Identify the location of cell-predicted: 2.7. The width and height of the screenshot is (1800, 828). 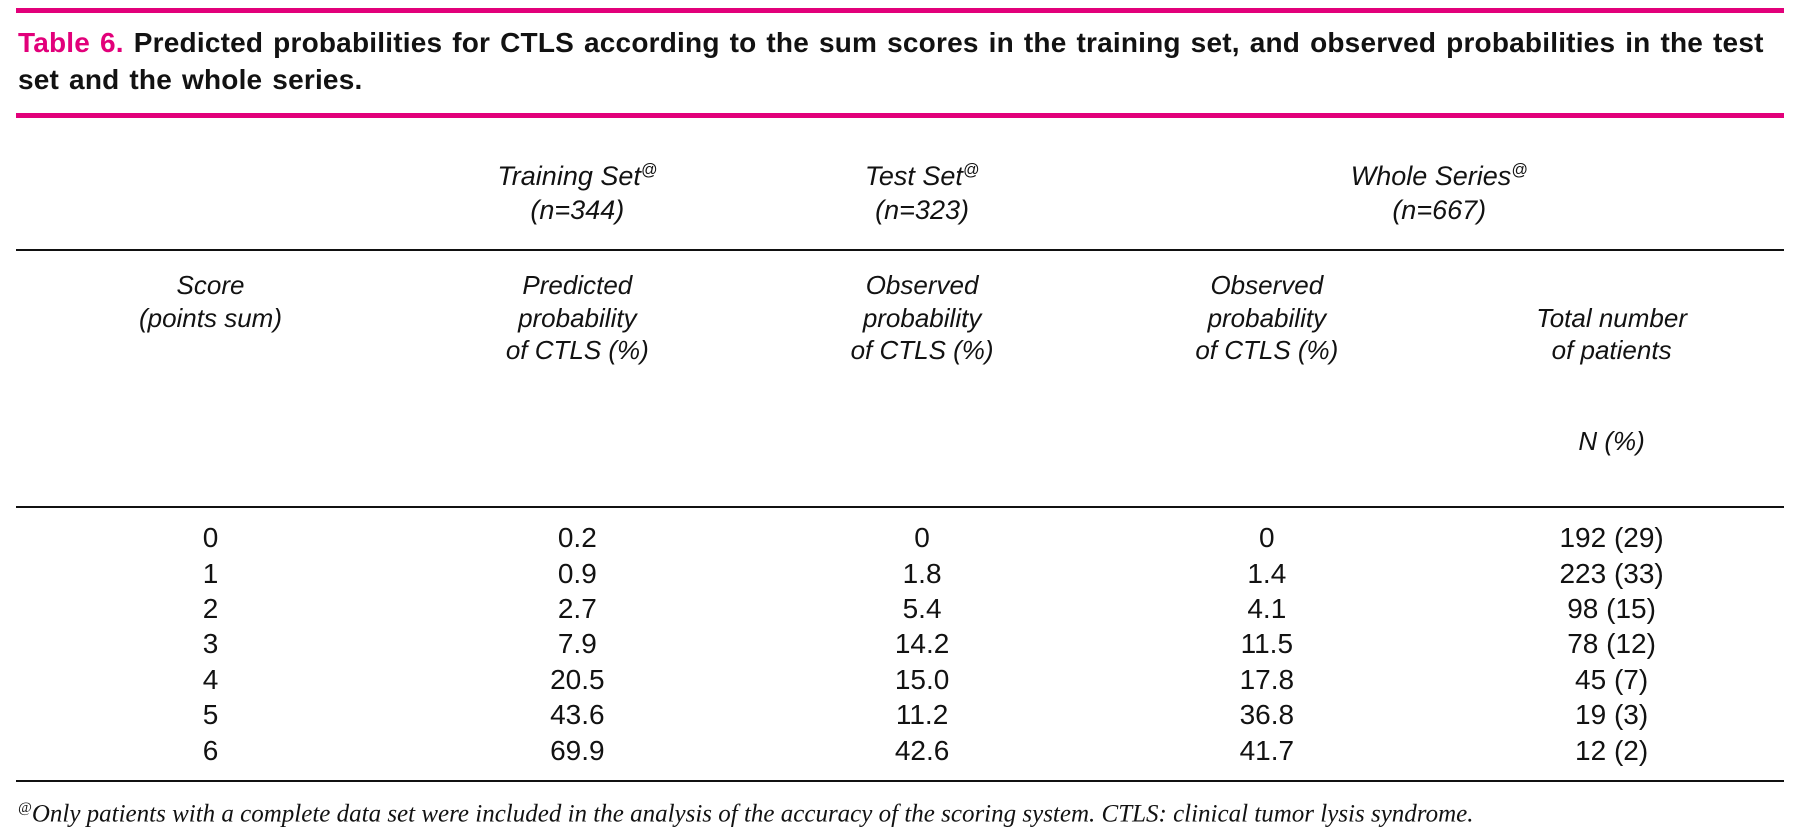
(577, 609).